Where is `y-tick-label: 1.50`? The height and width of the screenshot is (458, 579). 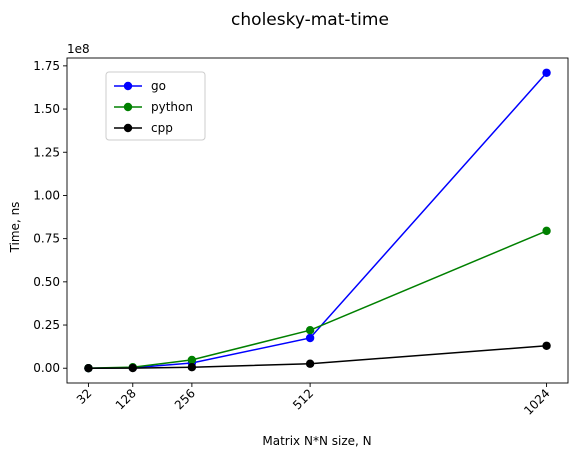
y-tick-label: 1.50 is located at coordinates (46, 109).